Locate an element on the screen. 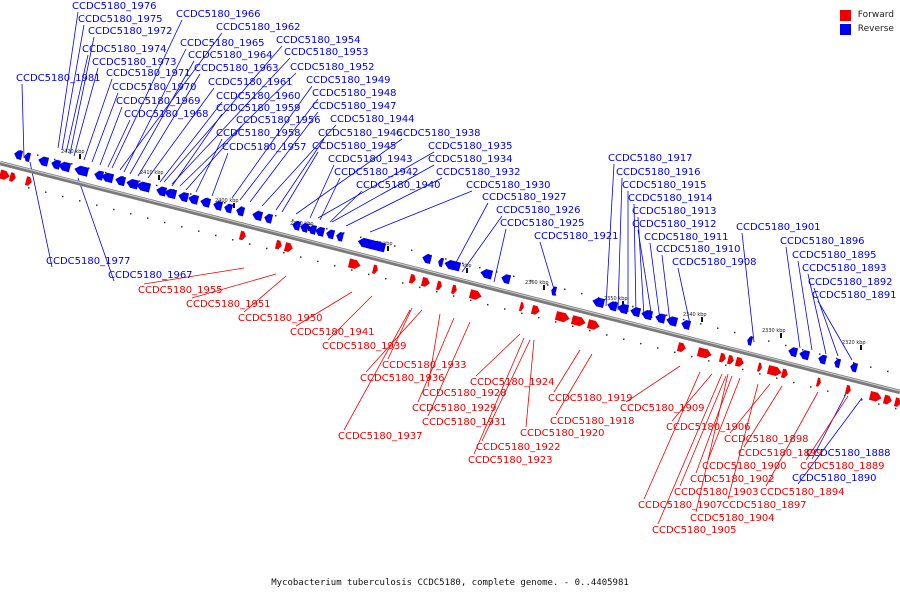 This screenshot has height=600, width=900. gene-label: CCDC5180_1948 is located at coordinates (354, 93).